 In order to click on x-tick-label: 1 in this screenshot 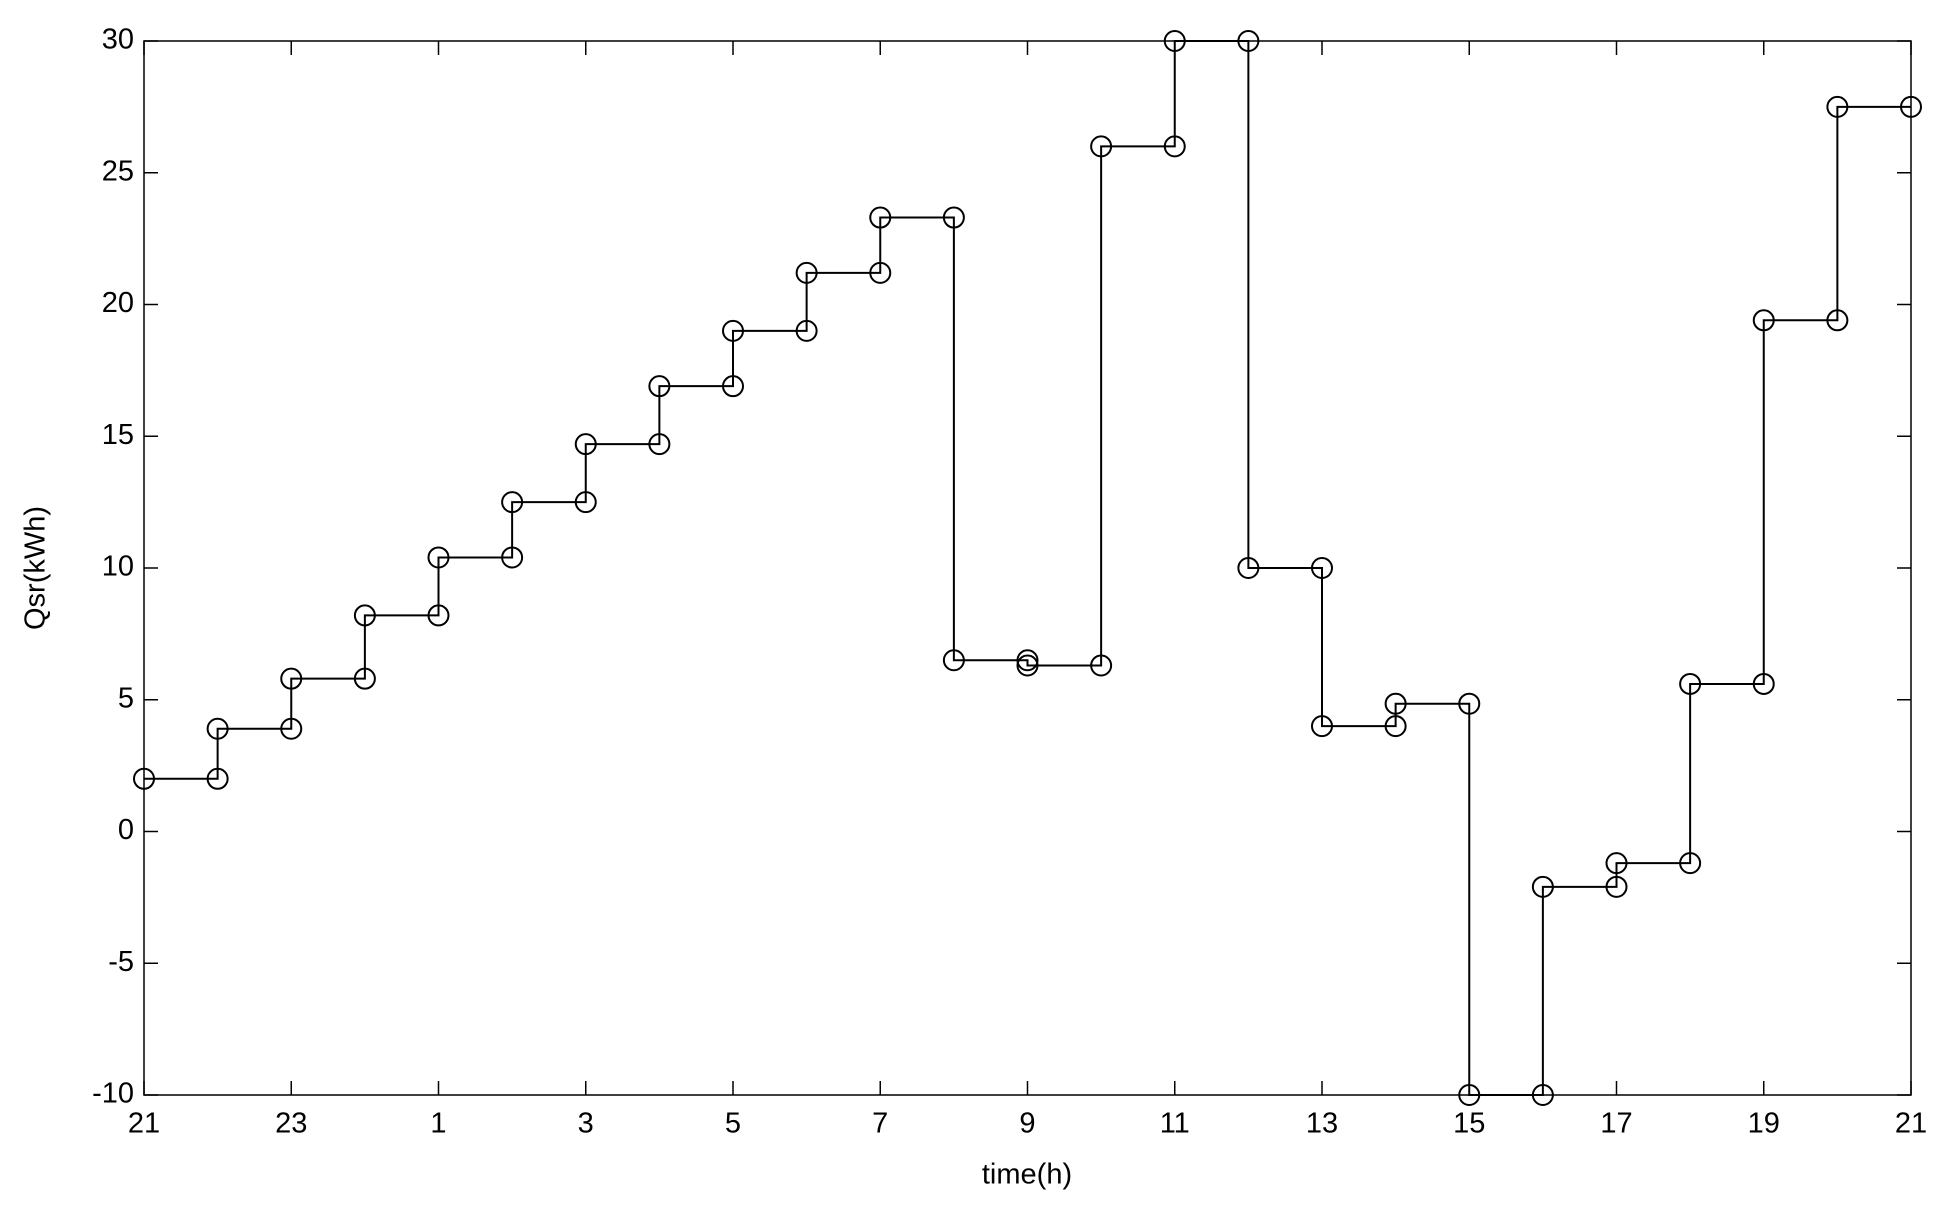, I will do `click(438, 1124)`.